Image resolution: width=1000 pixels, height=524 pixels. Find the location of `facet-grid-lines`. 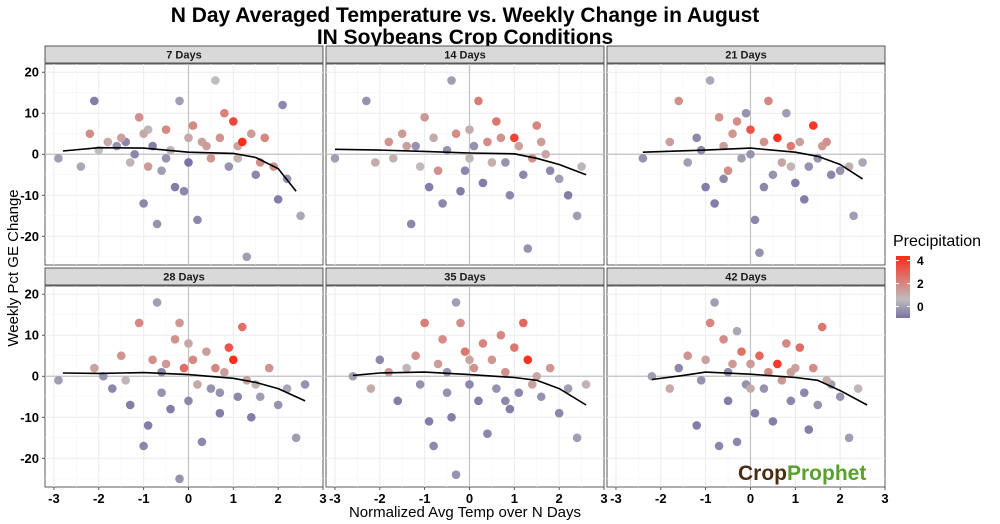

facet-grid-lines is located at coordinates (184, 164).